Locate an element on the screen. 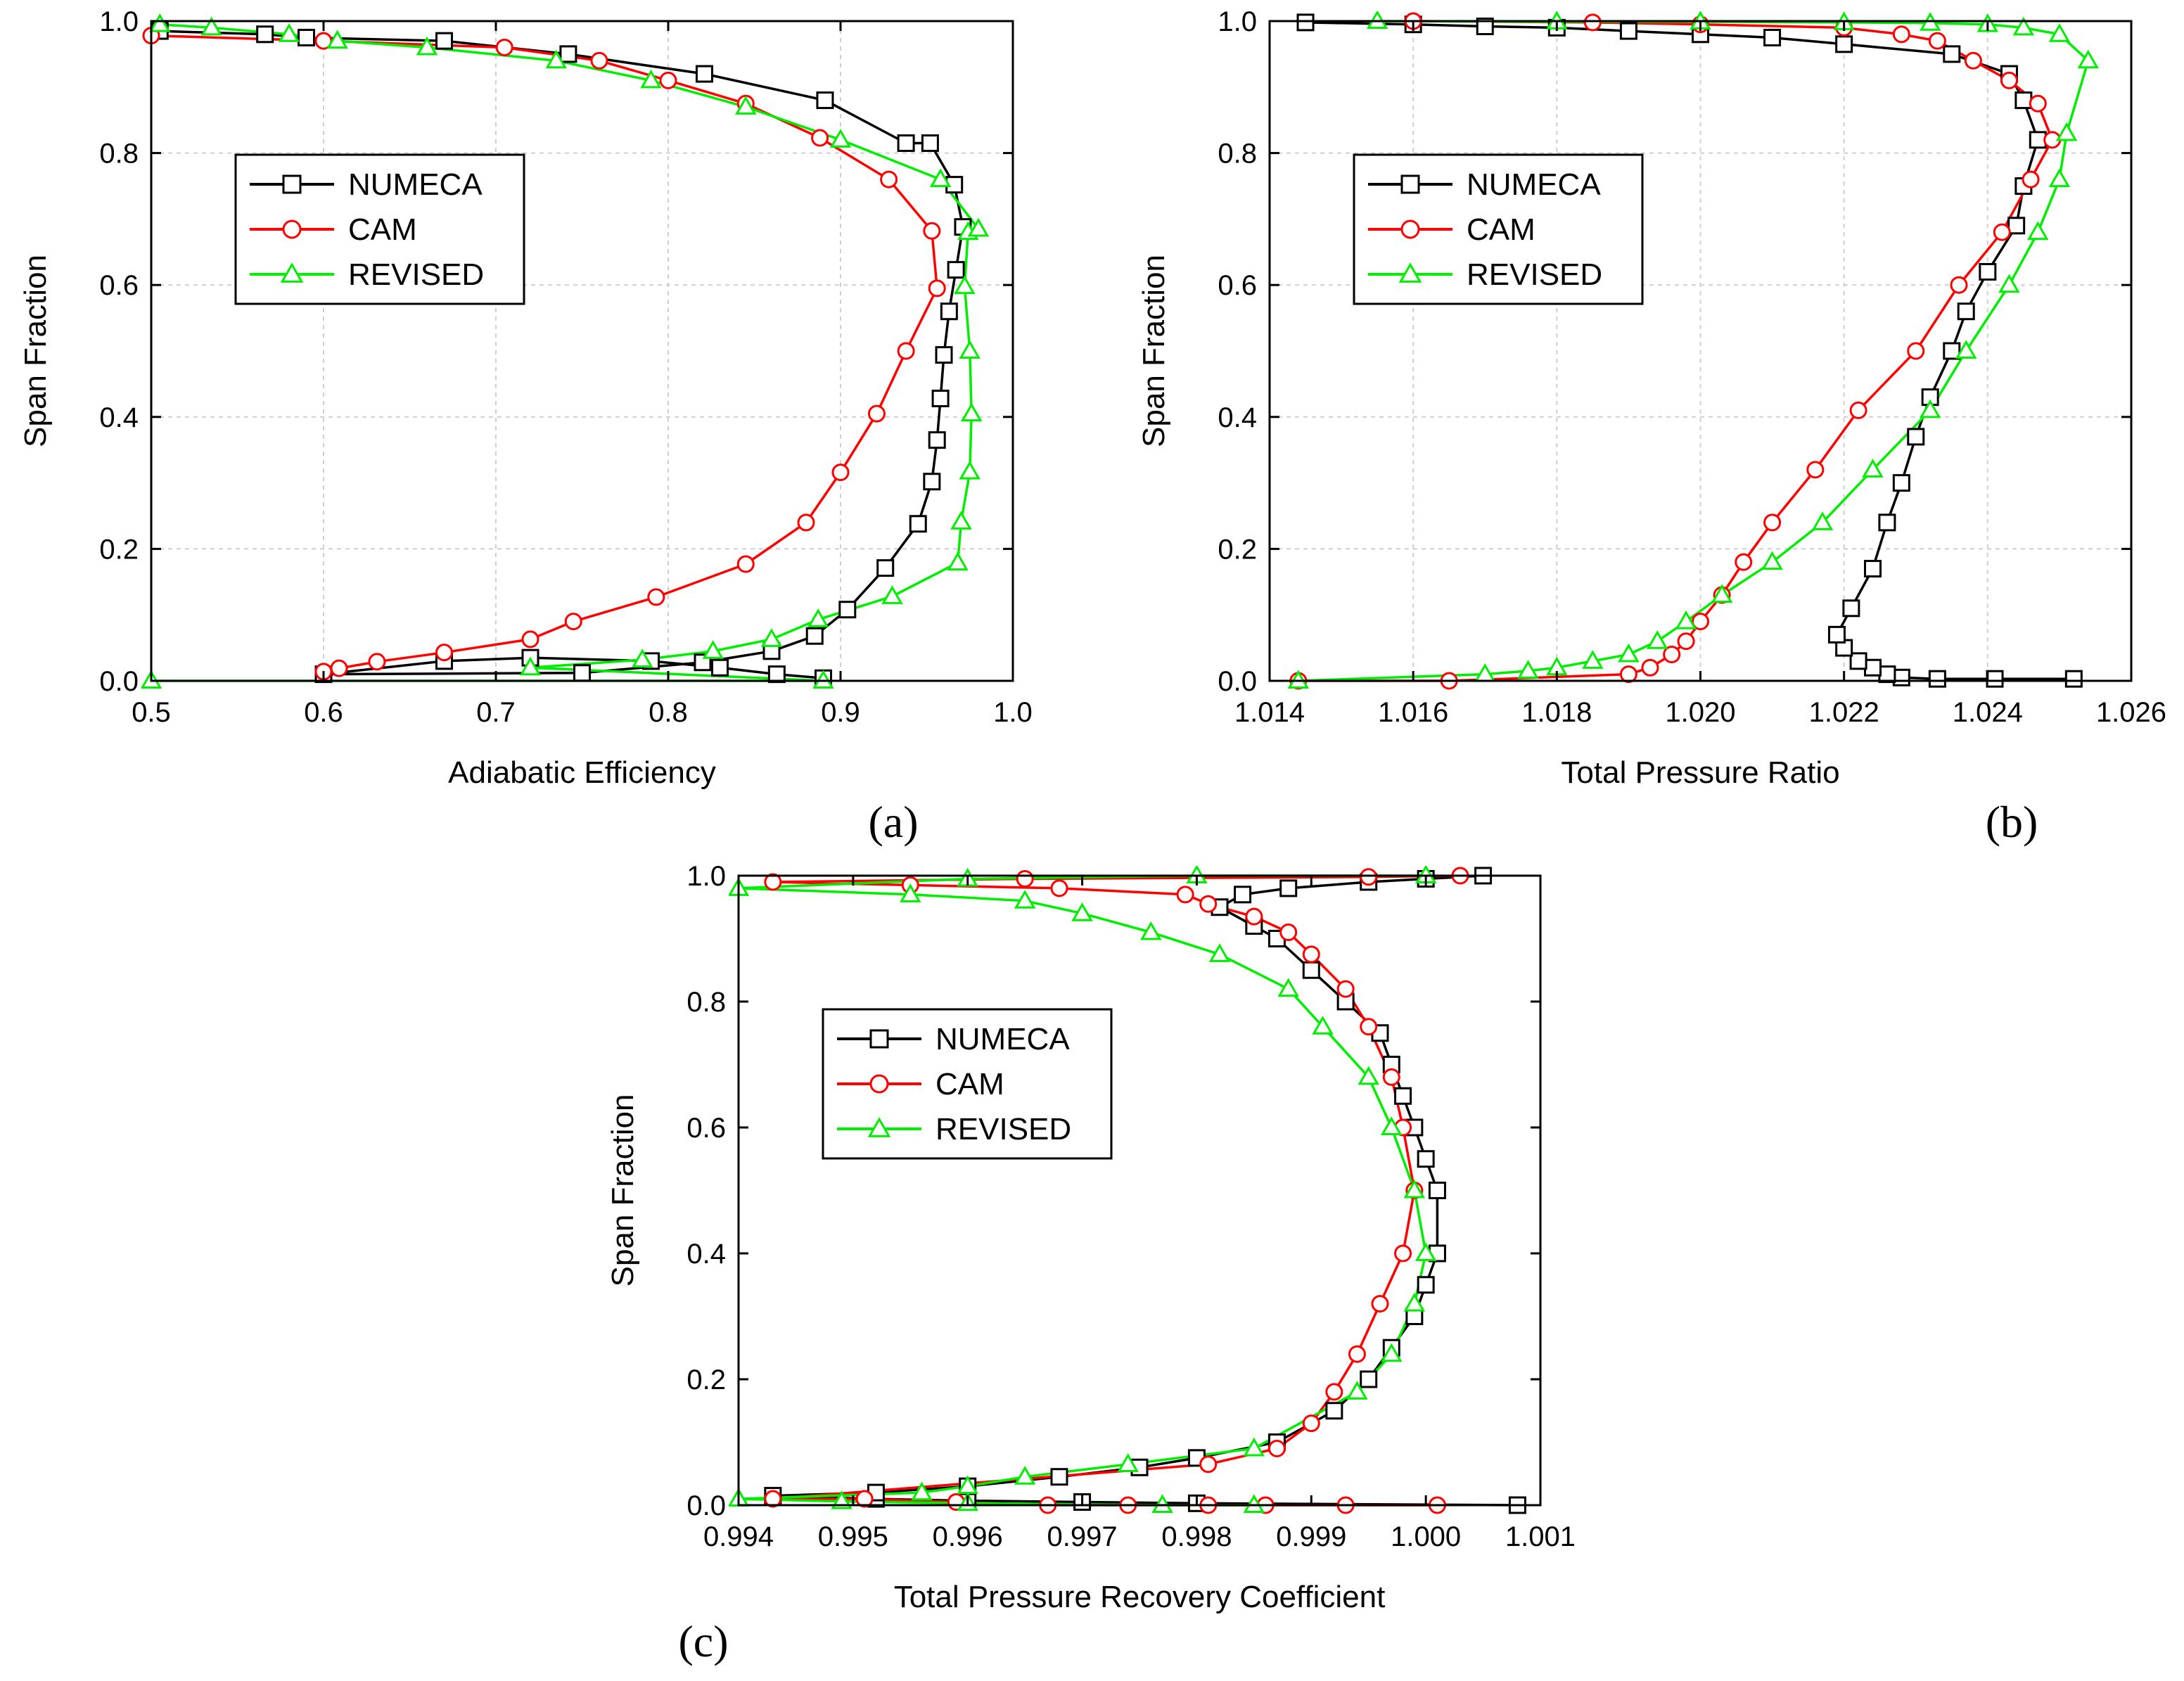 This screenshot has height=1681, width=2184. series-line-revised is located at coordinates (565, 352).